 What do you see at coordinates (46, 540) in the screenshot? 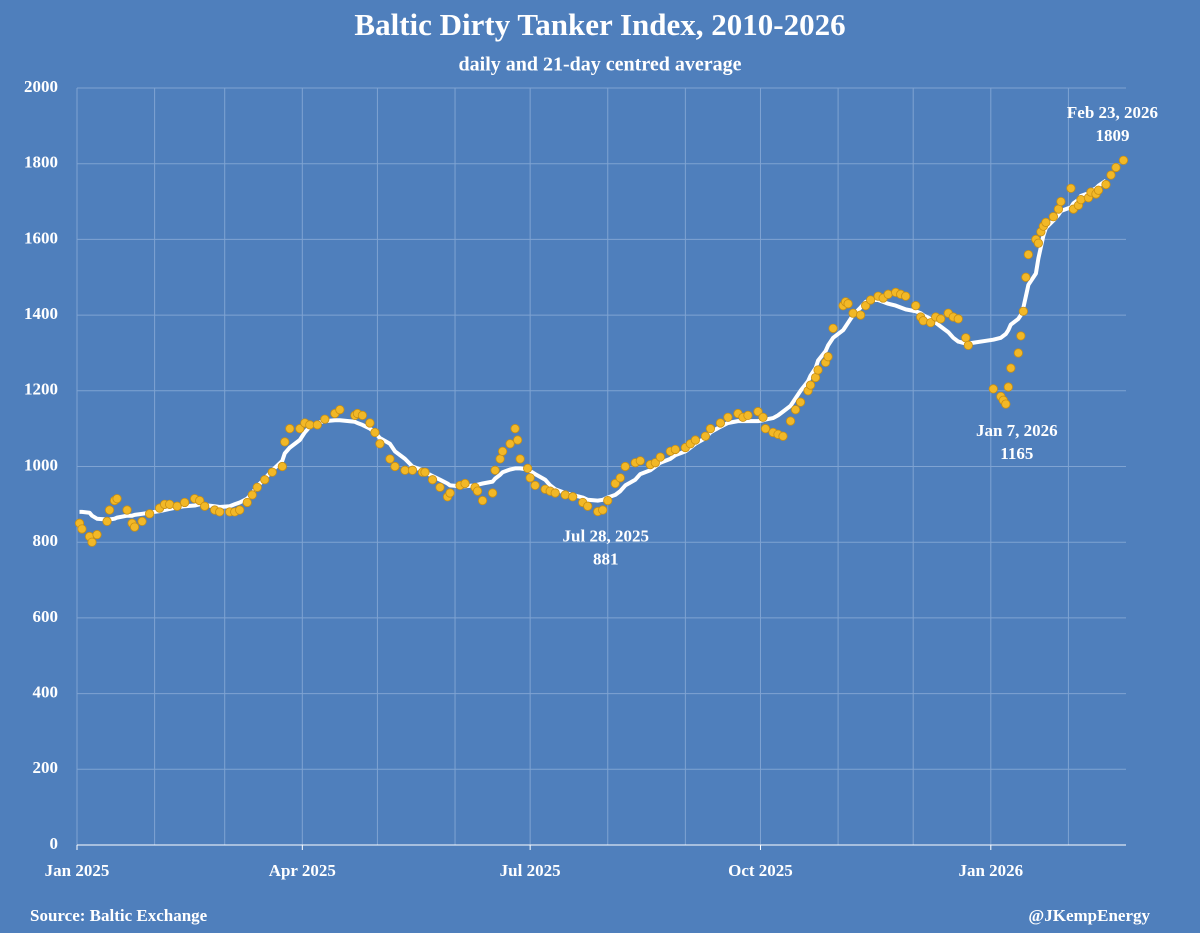
I see `y-tick-label: 800` at bounding box center [46, 540].